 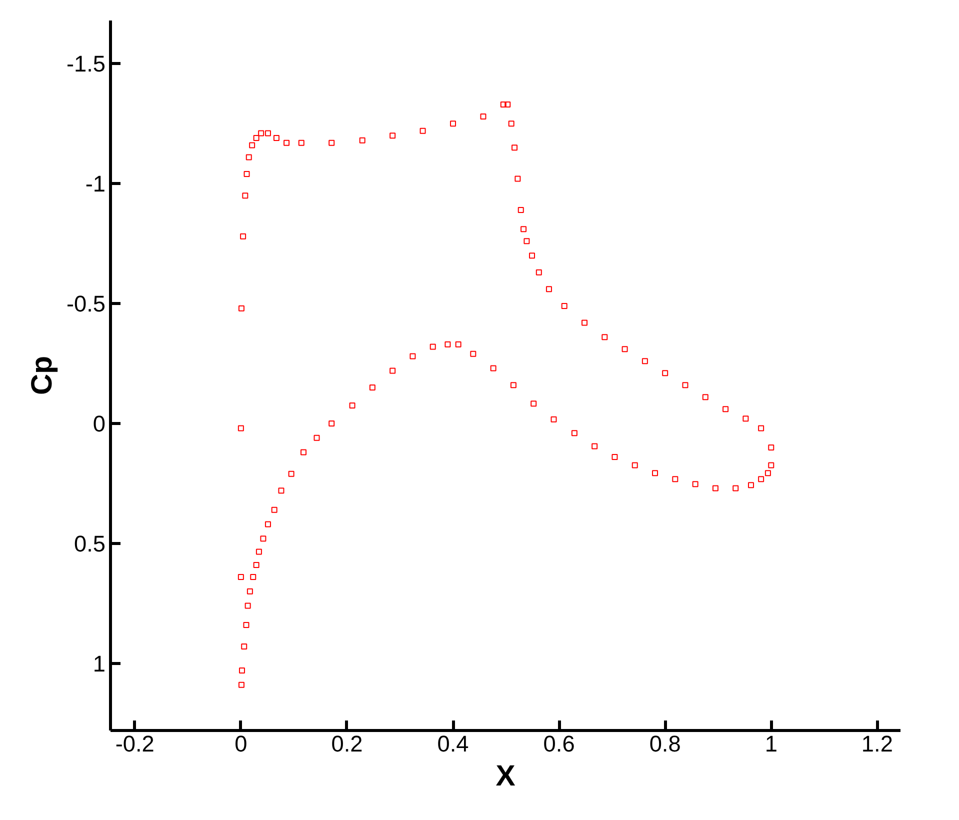 I want to click on y-tick-label: 0, so click(x=99, y=423).